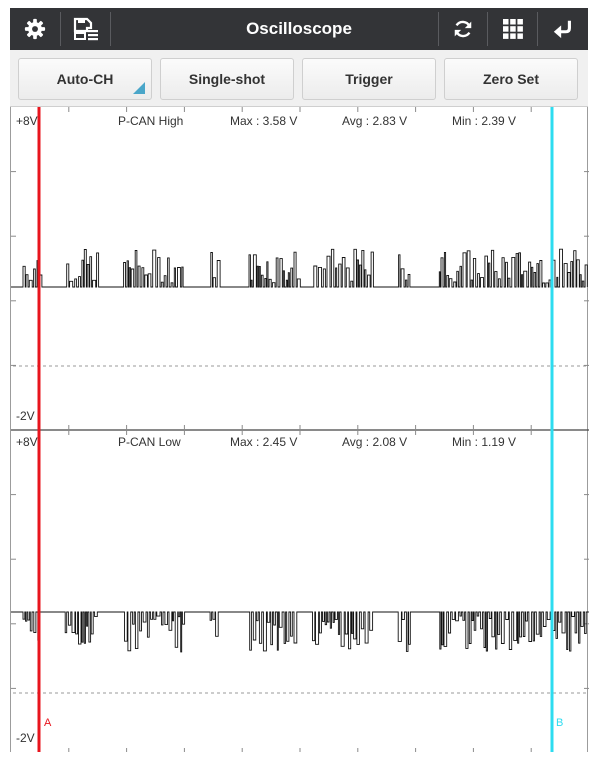 The image size is (597, 760). I want to click on toolbar: Oscilloscope, so click(299, 29).